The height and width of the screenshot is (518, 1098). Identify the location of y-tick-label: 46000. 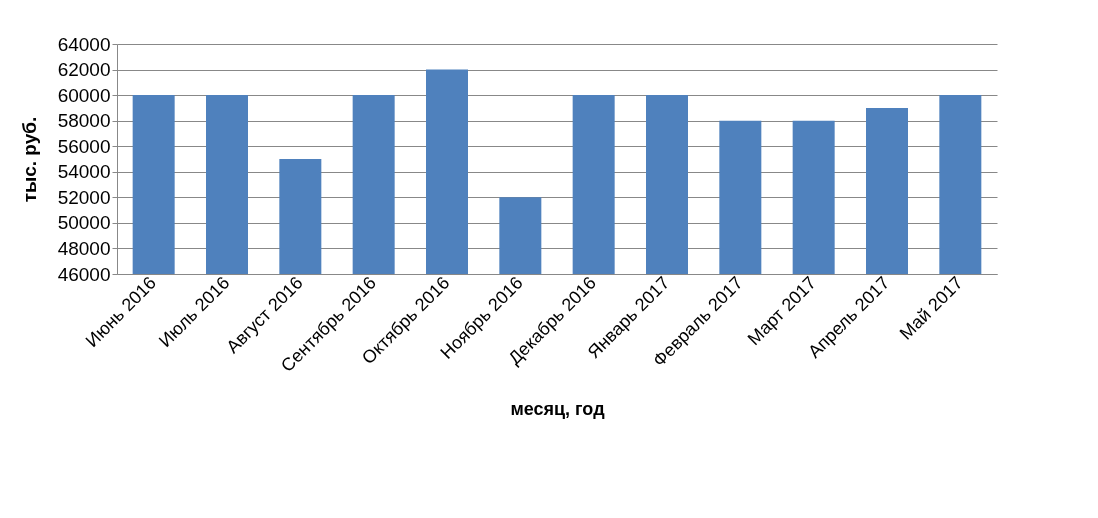
(84, 274).